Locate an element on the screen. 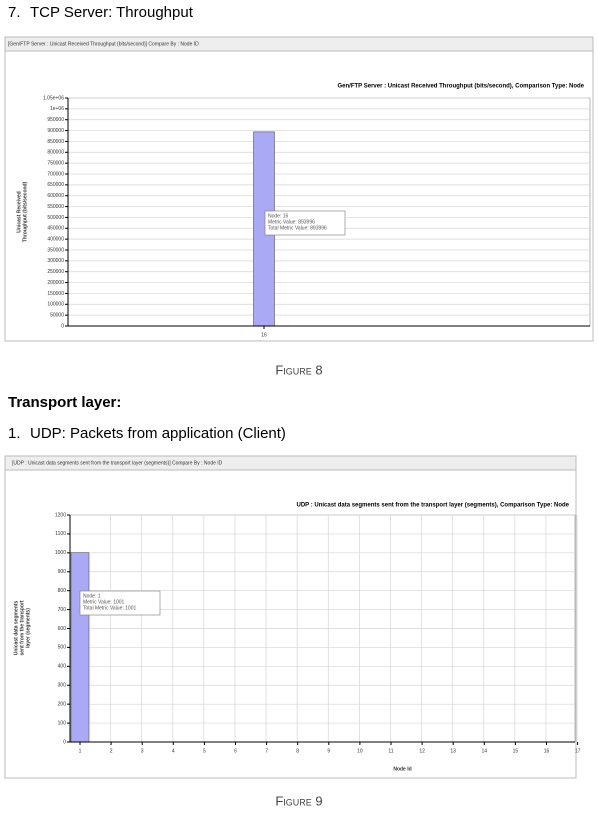  x-tick-label: 6 is located at coordinates (235, 751).